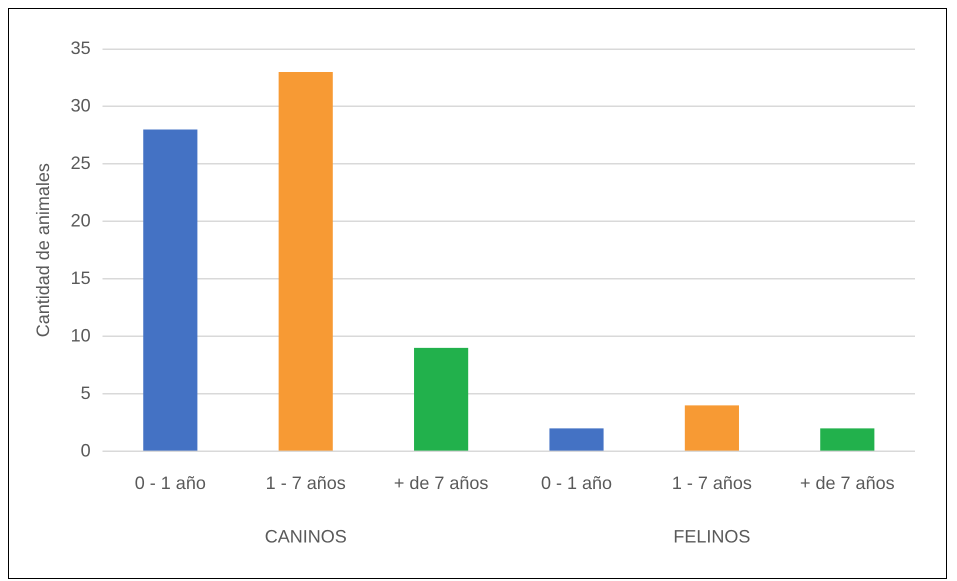  I want to click on y-tick-label: 10, so click(80, 335).